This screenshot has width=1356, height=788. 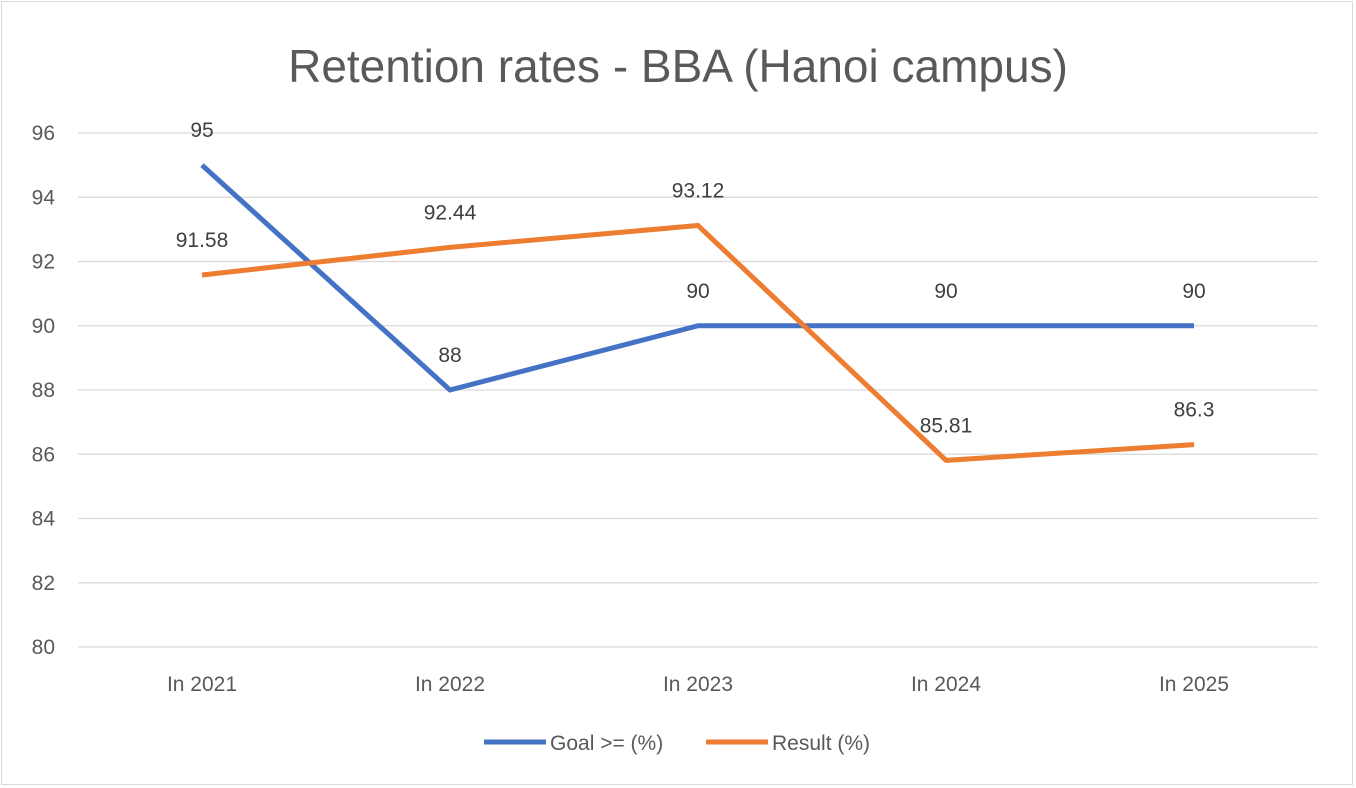 I want to click on chart-title: Retention rates - BBA (Hanoi campus), so click(x=678, y=66).